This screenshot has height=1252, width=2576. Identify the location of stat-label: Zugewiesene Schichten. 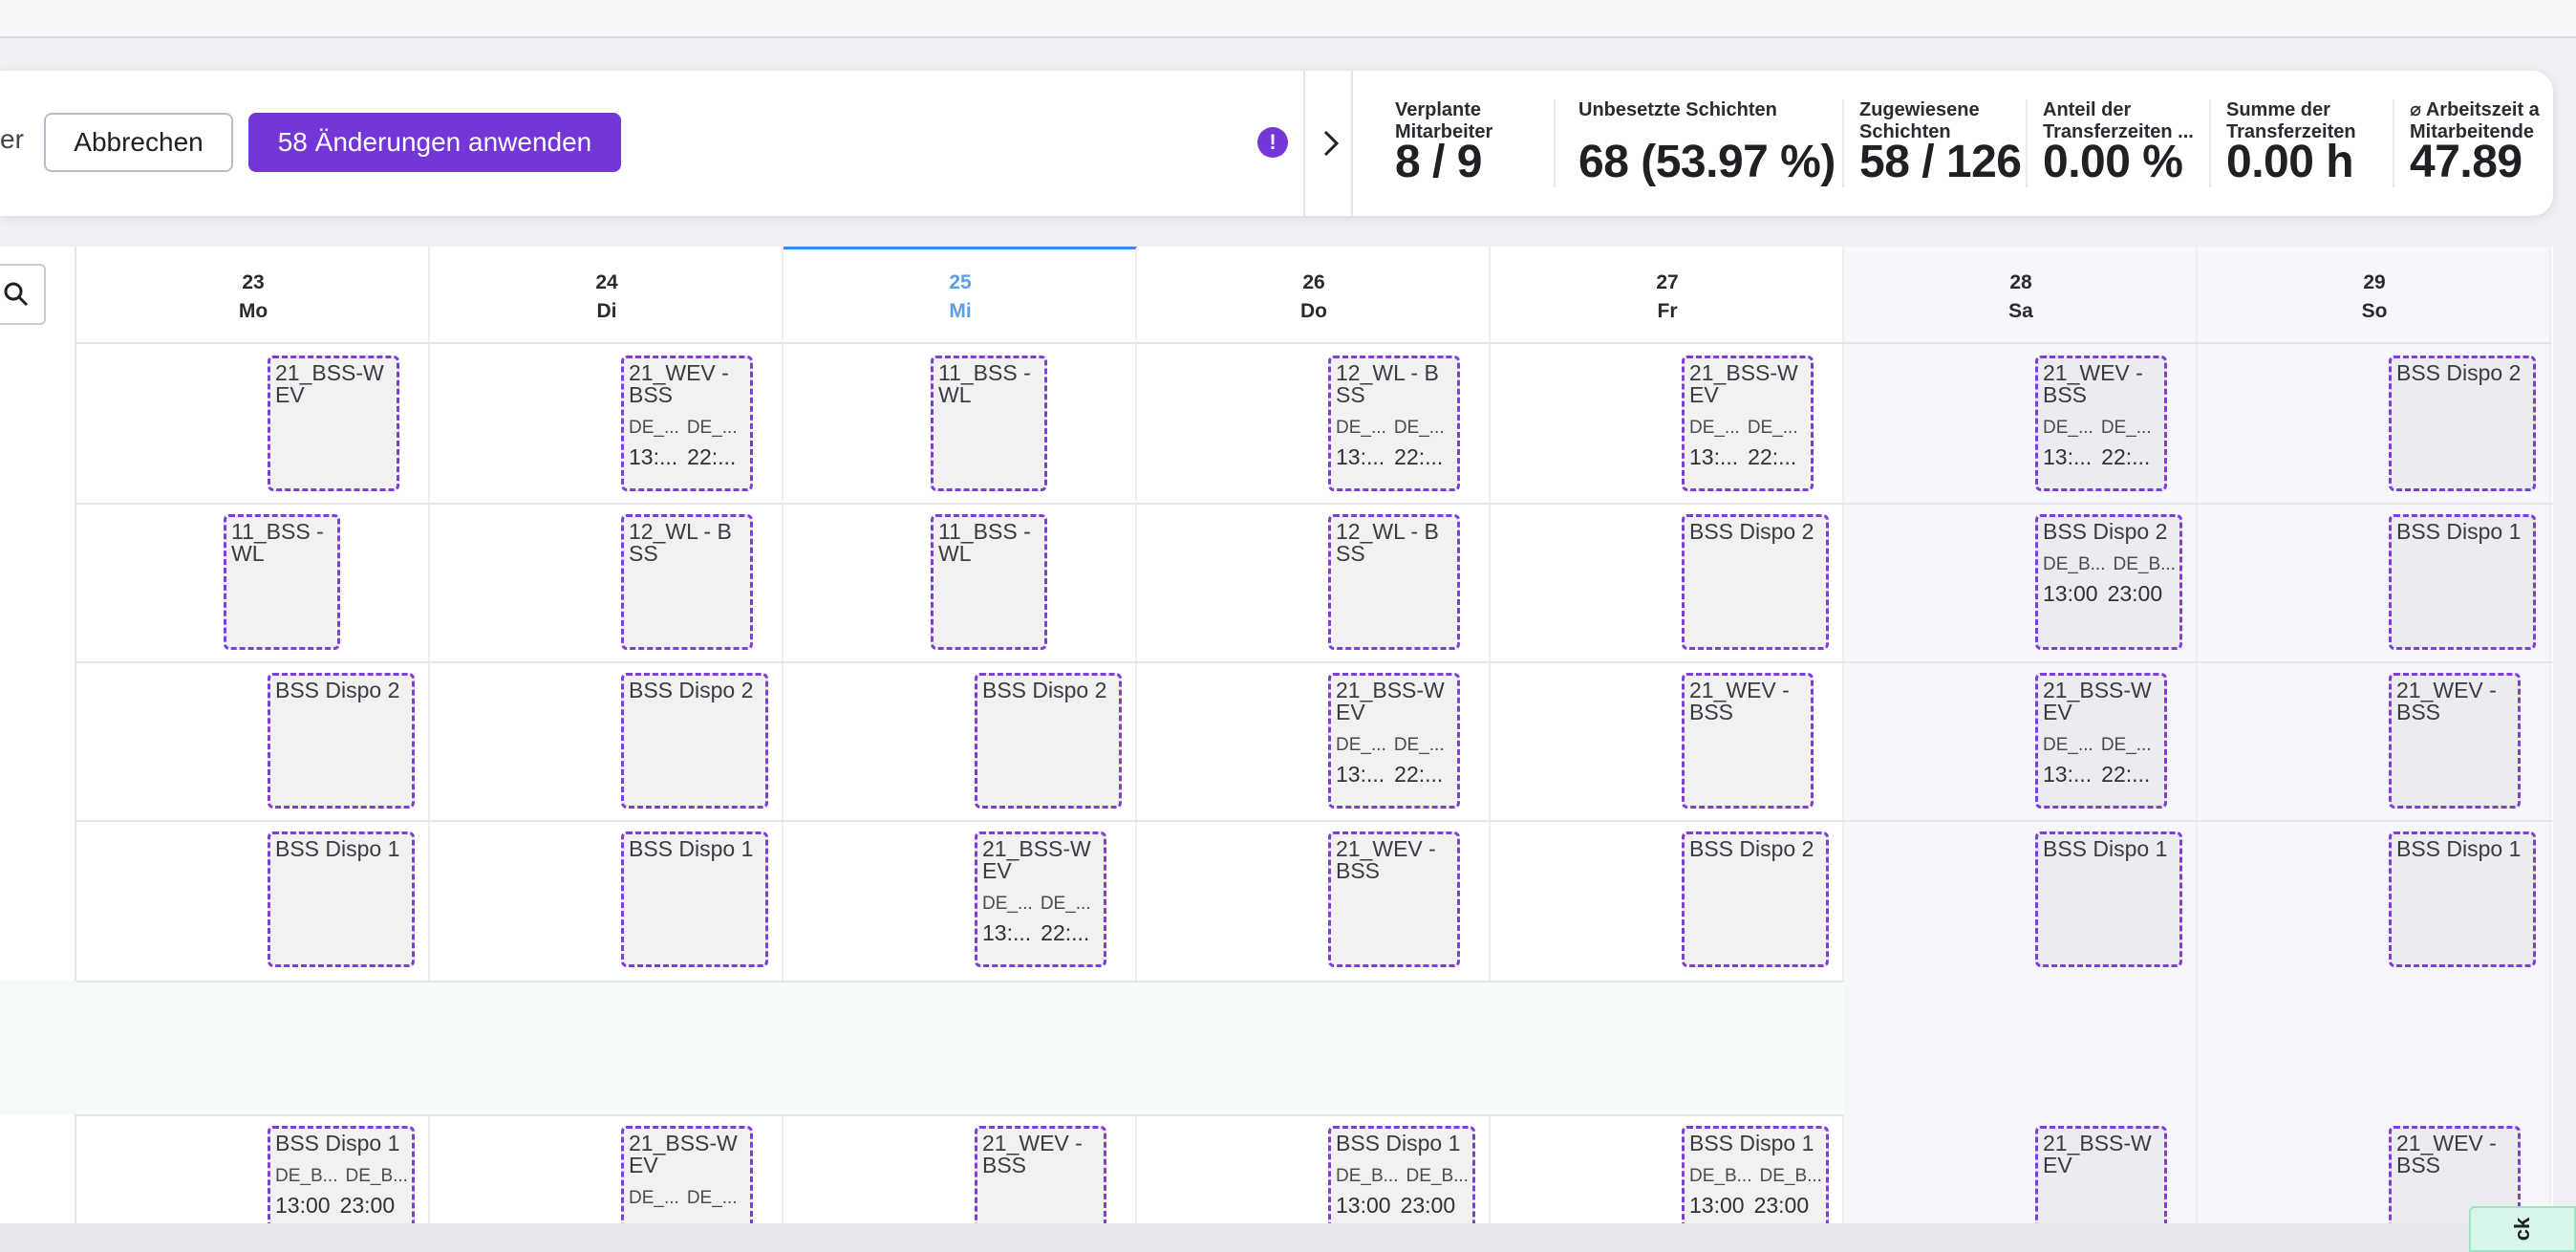
(1919, 121).